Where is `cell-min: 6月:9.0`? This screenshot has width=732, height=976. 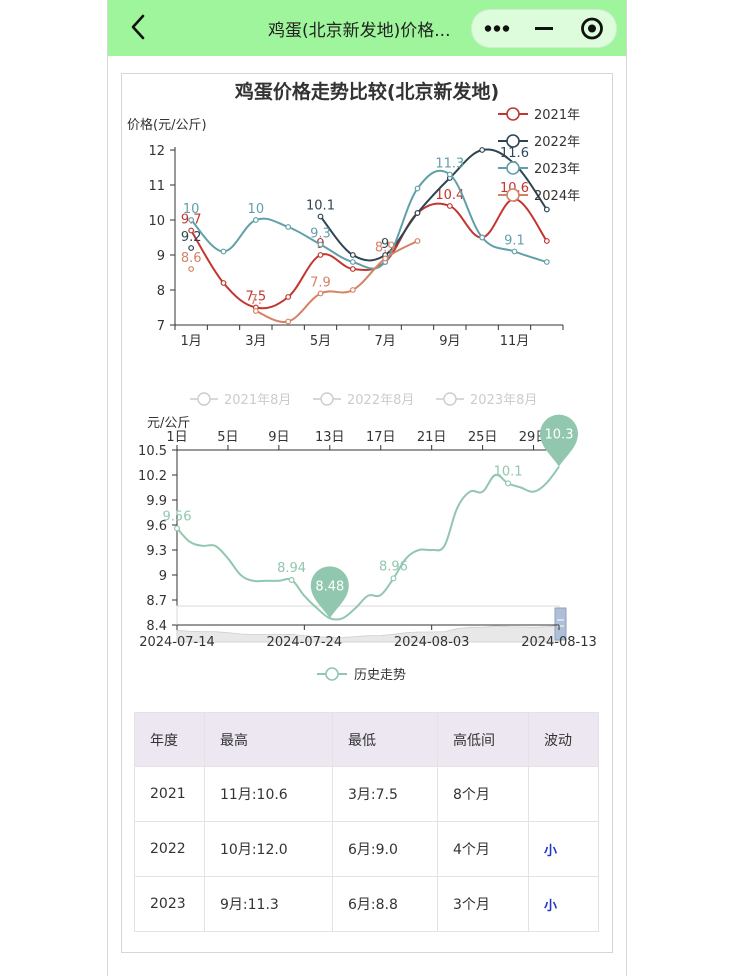 cell-min: 6月:9.0 is located at coordinates (385, 849).